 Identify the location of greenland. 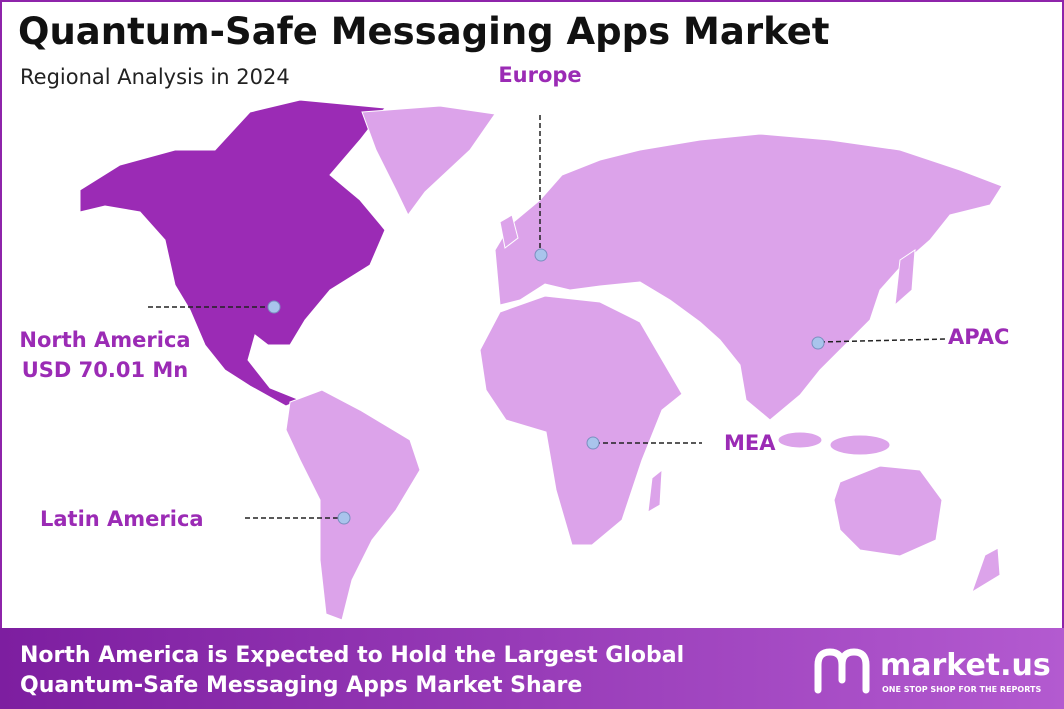
(428, 160).